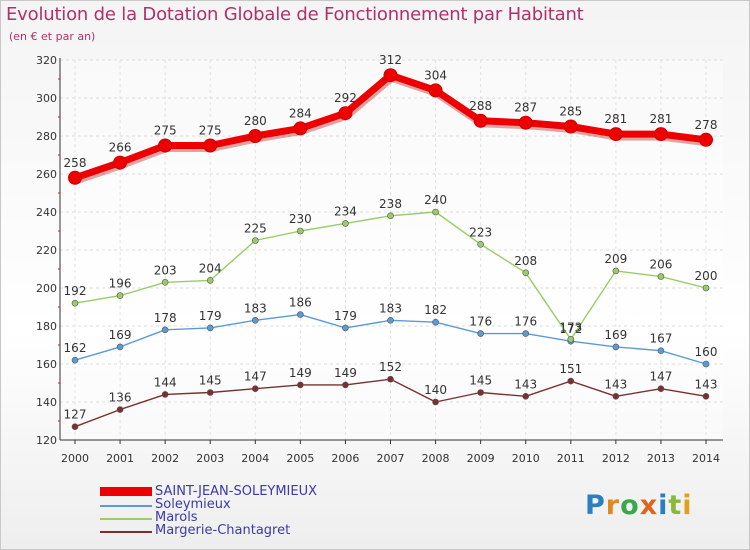  I want to click on data-label-marols: 206, so click(660, 265).